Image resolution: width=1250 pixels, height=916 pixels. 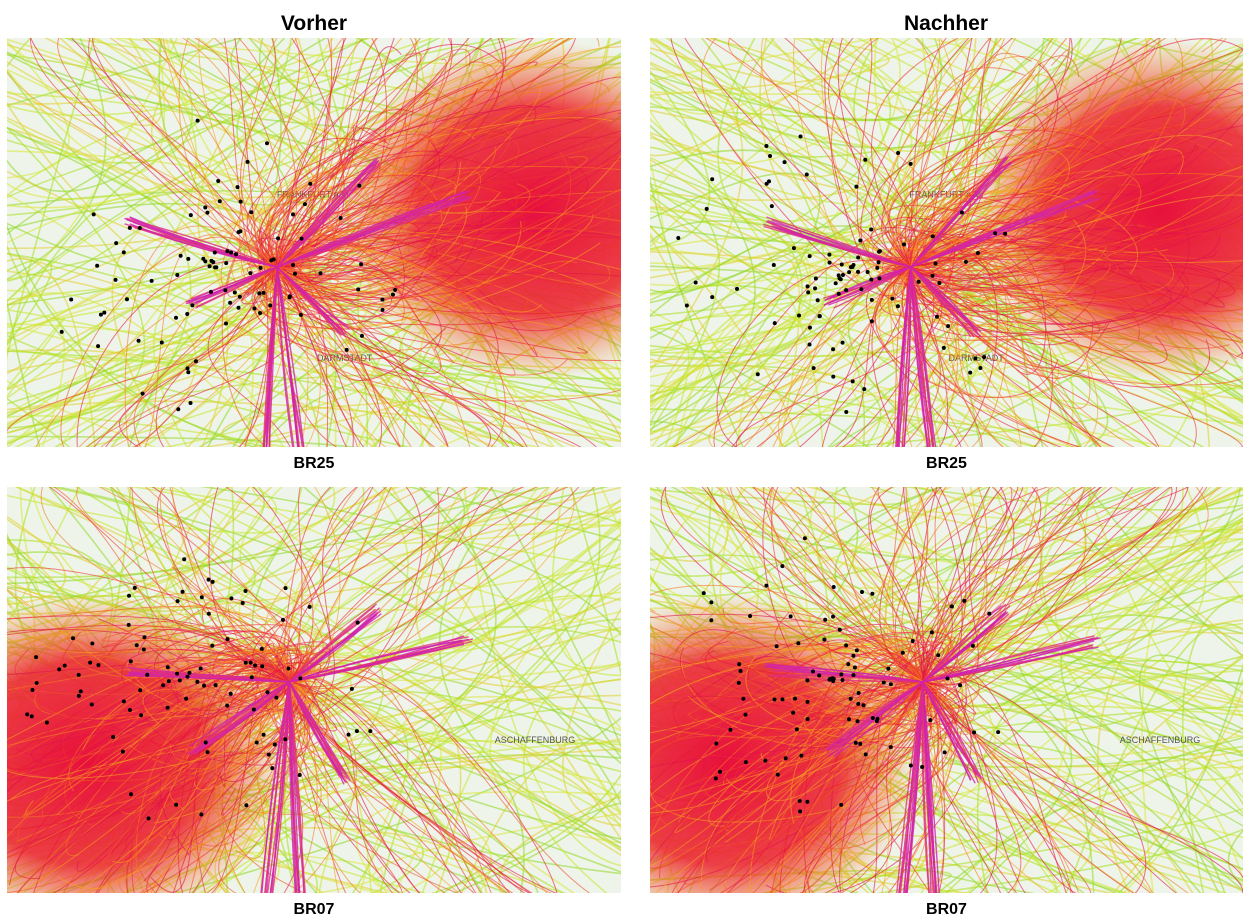 What do you see at coordinates (314, 908) in the screenshot?
I see `panel-caption: BR07` at bounding box center [314, 908].